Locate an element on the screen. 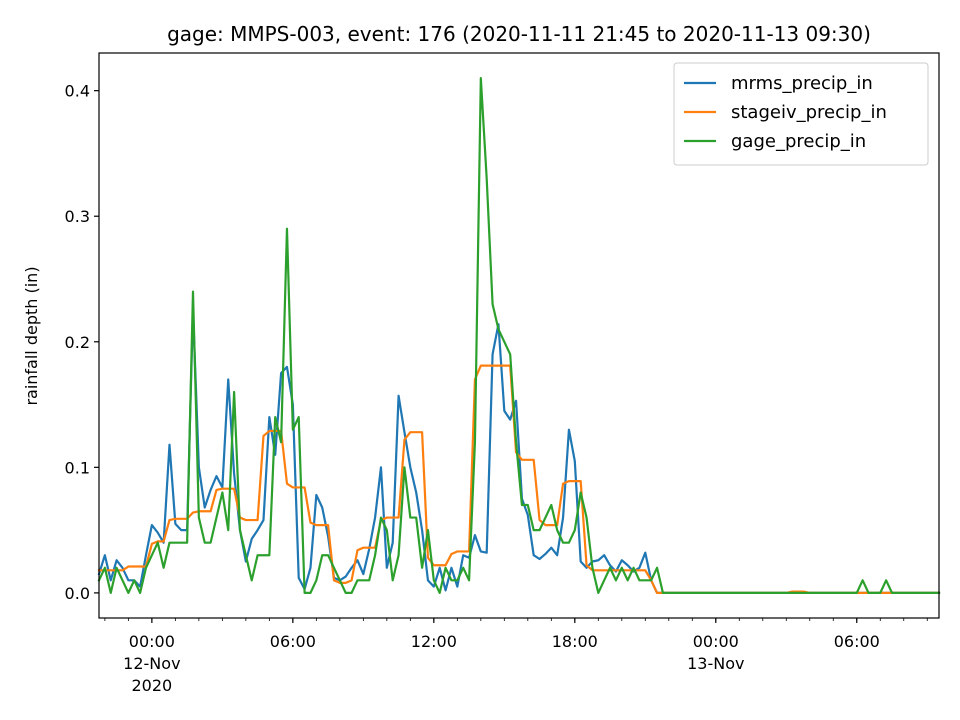 The image size is (960, 720). legend-box is located at coordinates (801, 114).